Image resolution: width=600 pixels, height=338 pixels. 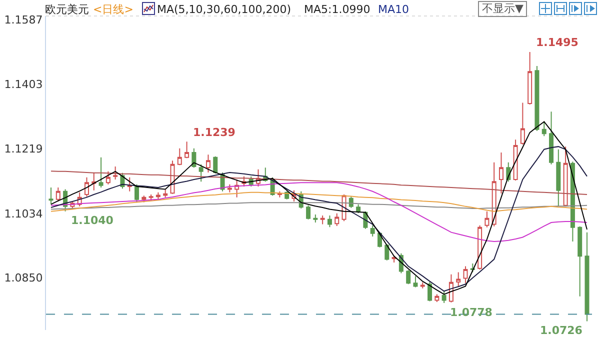 What do you see at coordinates (23, 213) in the screenshot?
I see `y-tick-label: 1.1034` at bounding box center [23, 213].